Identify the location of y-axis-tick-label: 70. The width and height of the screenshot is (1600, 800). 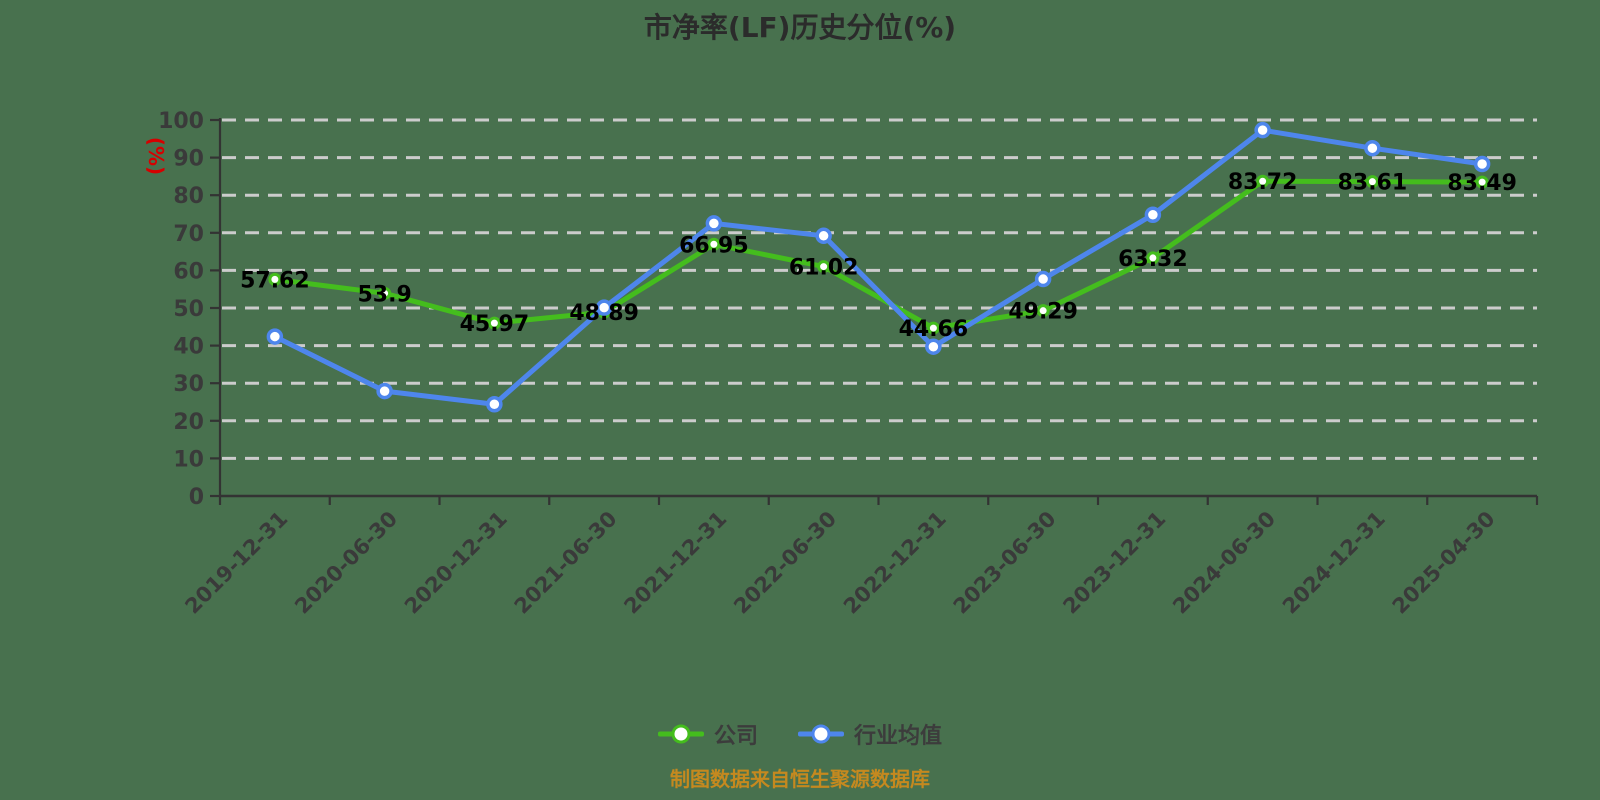
(188, 234).